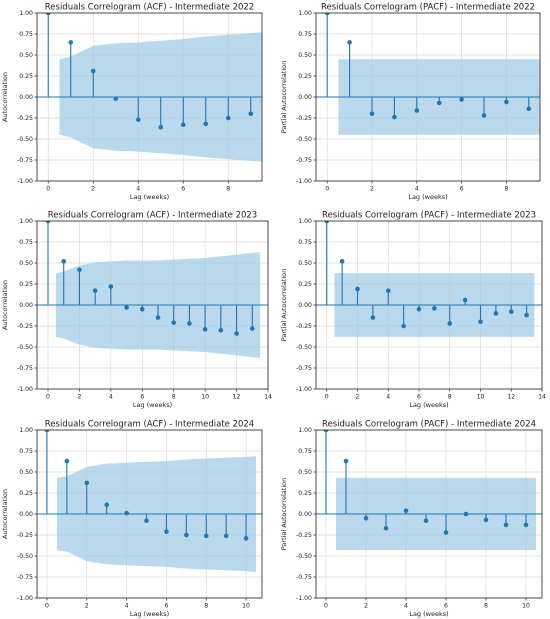 Image resolution: width=550 pixels, height=619 pixels. I want to click on x-tick-label: 4, so click(388, 397).